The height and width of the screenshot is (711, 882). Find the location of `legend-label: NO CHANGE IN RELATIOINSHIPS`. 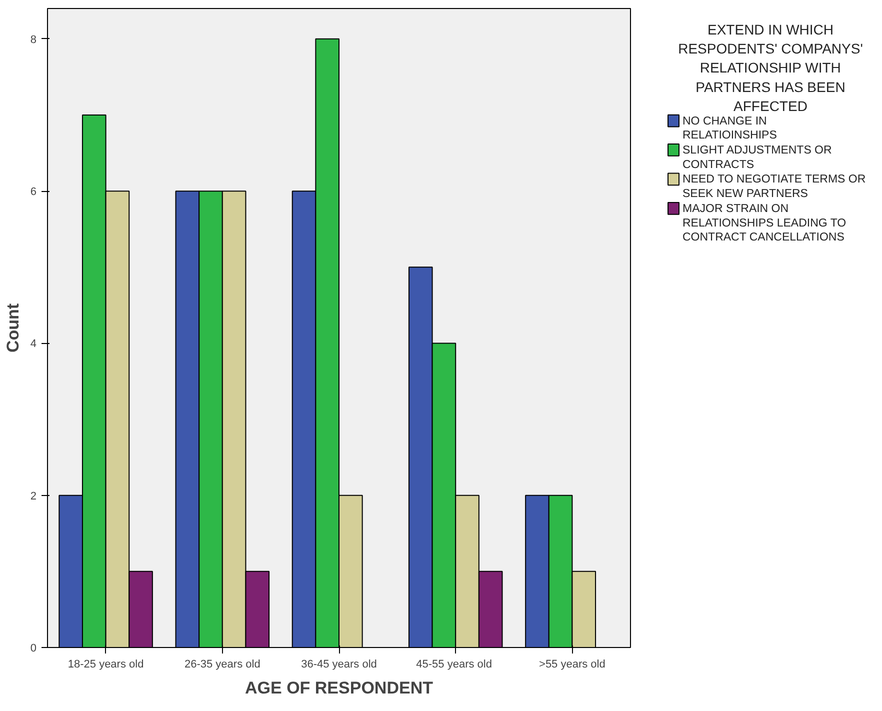

legend-label: NO CHANGE IN RELATIOINSHIPS is located at coordinates (730, 128).